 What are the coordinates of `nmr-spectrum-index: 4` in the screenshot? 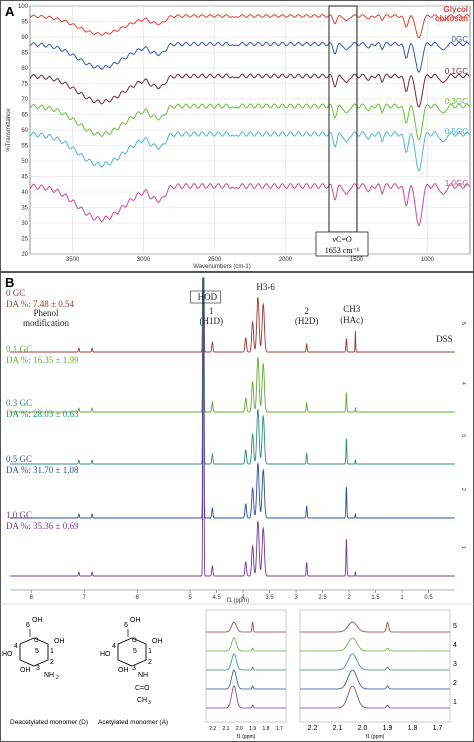 It's located at (463, 383).